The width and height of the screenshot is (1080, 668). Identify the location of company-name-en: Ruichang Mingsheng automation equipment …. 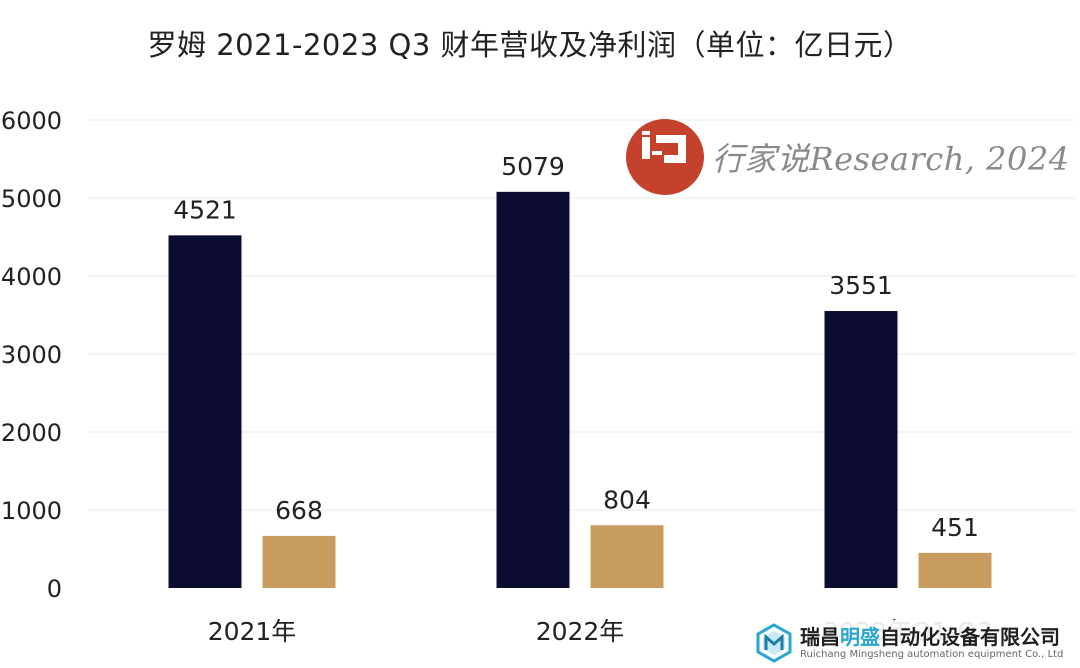
(932, 654).